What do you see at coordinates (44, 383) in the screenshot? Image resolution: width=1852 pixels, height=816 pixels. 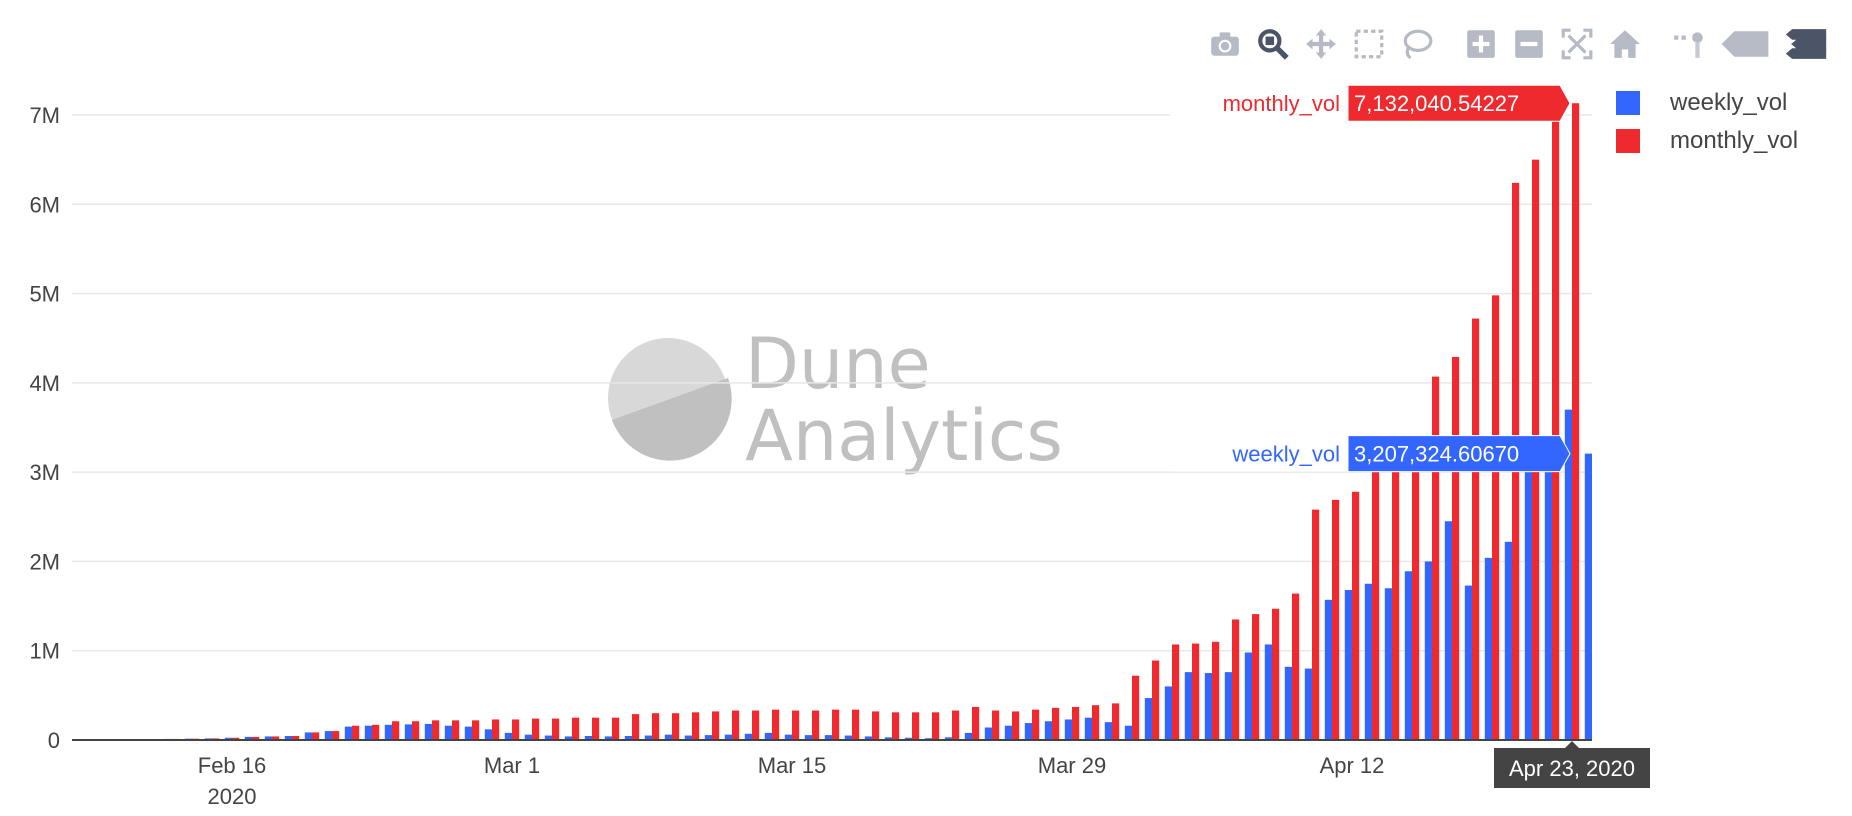 I see `y-tick-label: 4M` at bounding box center [44, 383].